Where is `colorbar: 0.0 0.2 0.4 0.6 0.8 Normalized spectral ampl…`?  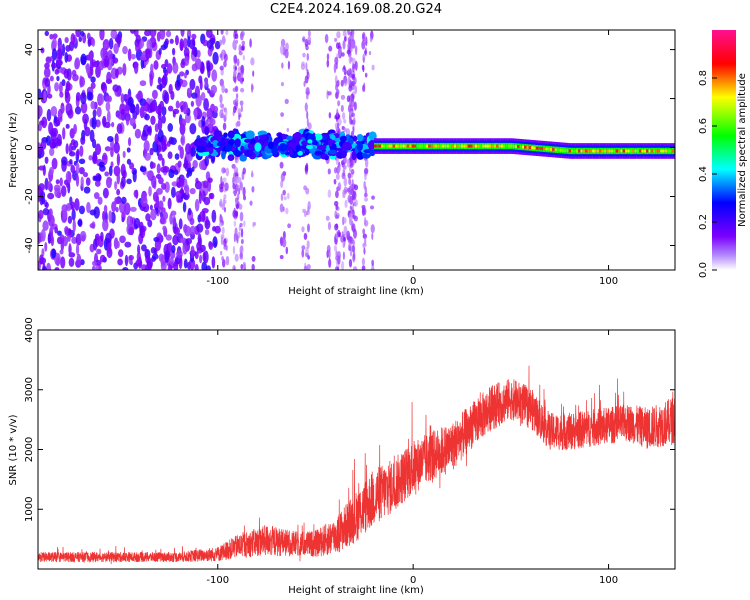 colorbar: 0.0 0.2 0.4 0.6 0.8 Normalized spectral ampl… is located at coordinates (723, 154).